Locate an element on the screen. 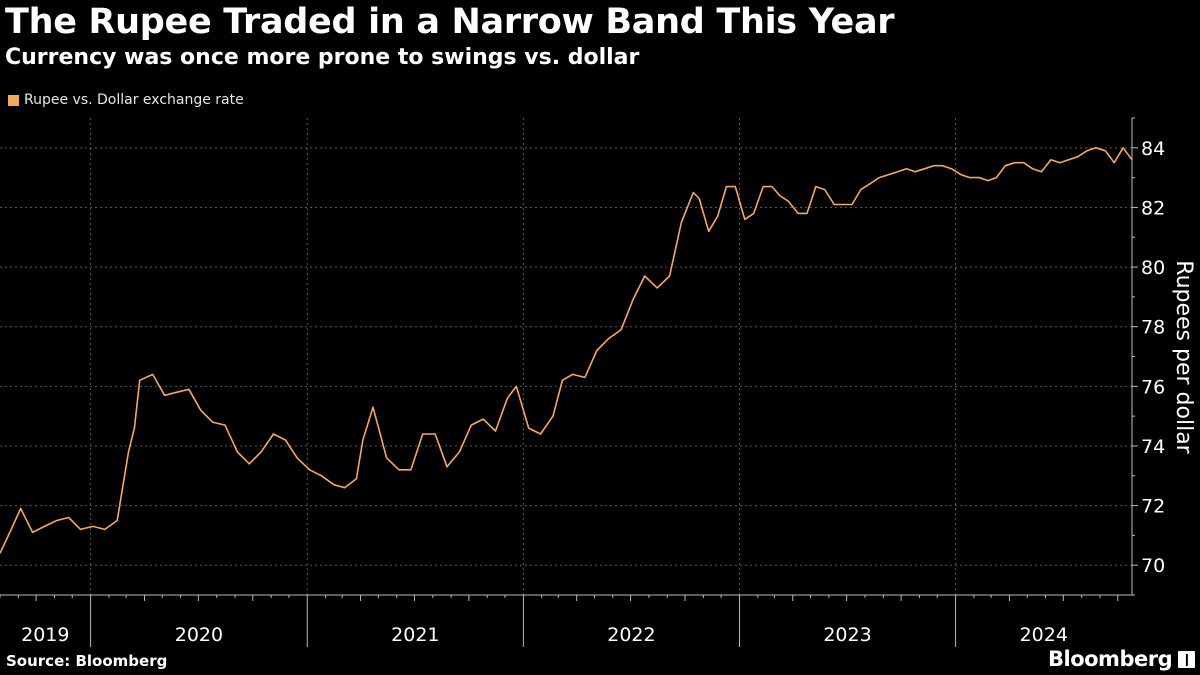 This screenshot has height=675, width=1200. legend-swatch is located at coordinates (13, 100).